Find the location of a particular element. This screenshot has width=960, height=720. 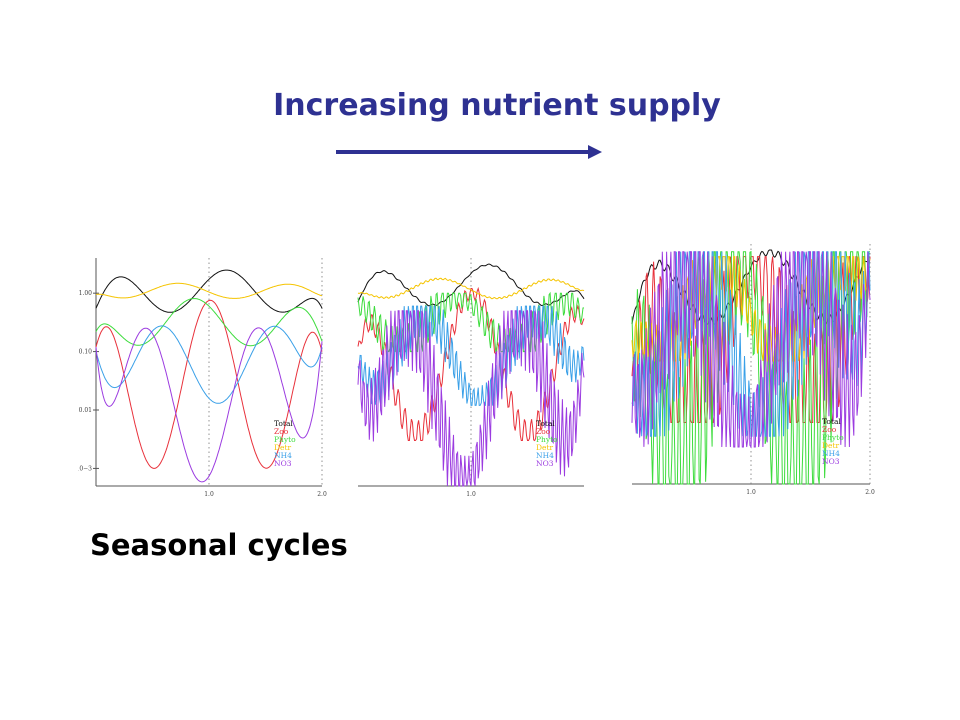

series-line-nh4 is located at coordinates (209, 364).